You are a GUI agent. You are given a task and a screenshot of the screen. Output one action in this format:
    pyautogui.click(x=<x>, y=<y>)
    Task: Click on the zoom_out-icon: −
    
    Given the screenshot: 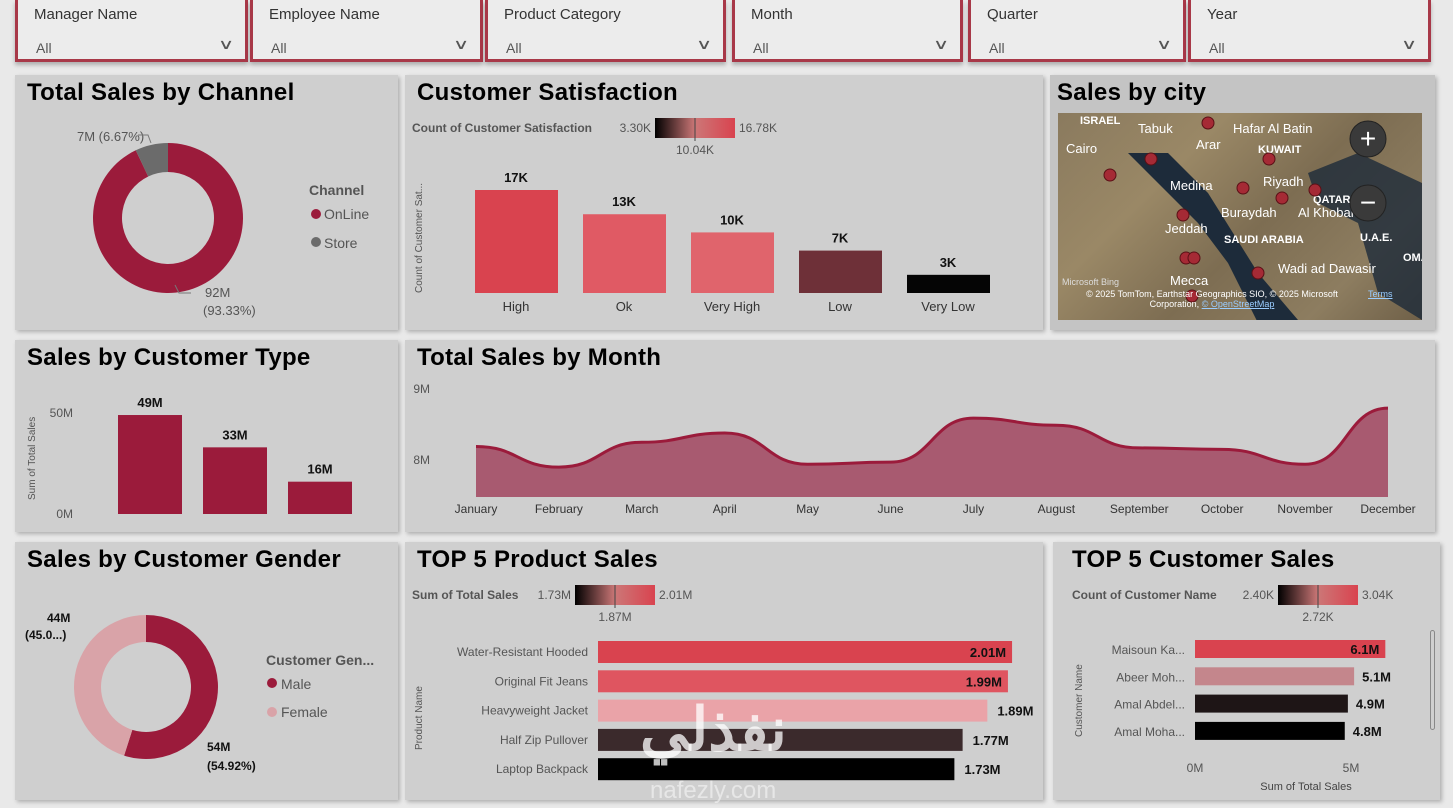 What is the action you would take?
    pyautogui.click(x=1368, y=202)
    